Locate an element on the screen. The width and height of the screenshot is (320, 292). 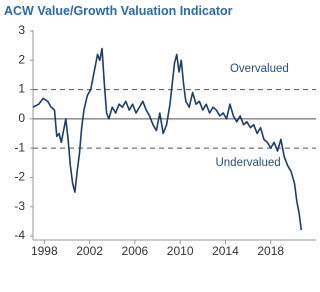
x-tick-label: 2014 is located at coordinates (225, 251).